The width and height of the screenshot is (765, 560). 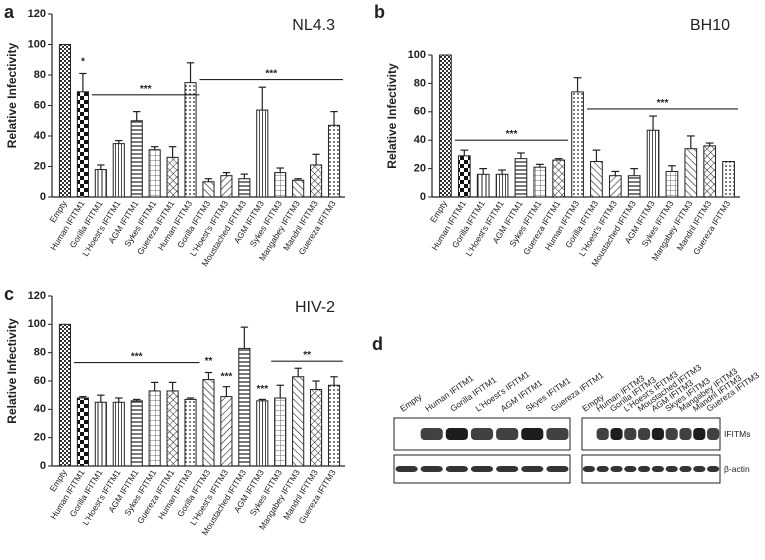 I want to click on panel-letter: d, so click(x=377, y=344).